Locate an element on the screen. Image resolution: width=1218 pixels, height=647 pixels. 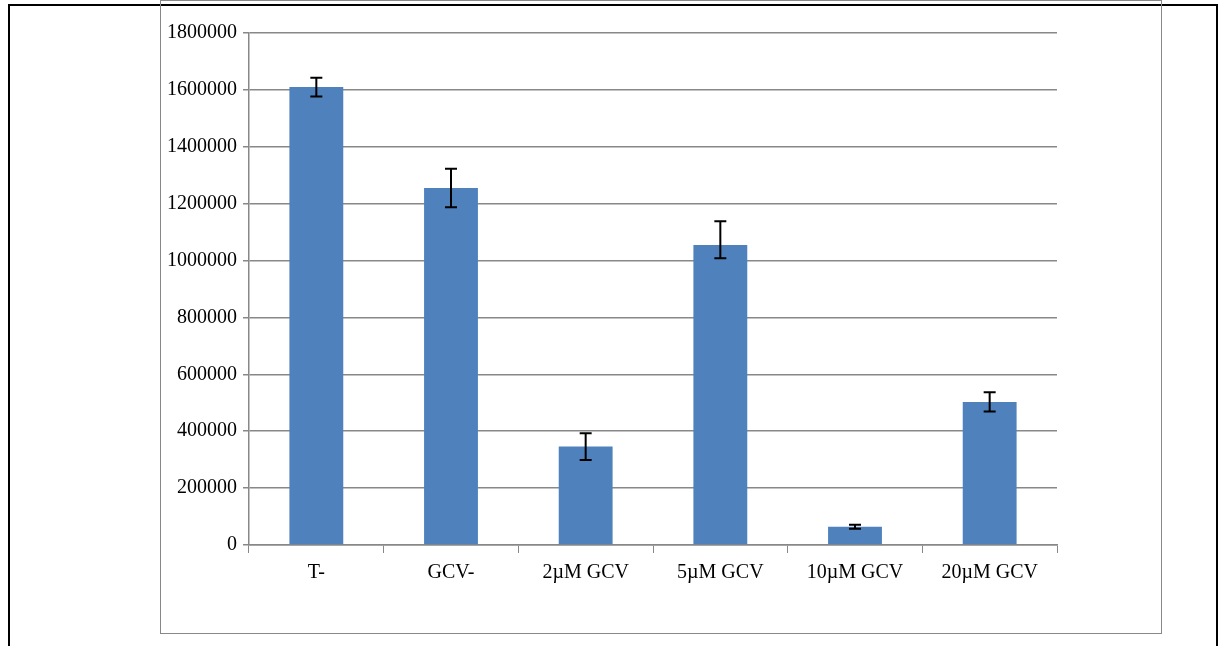
y-tick-label: 200000 is located at coordinates (207, 486).